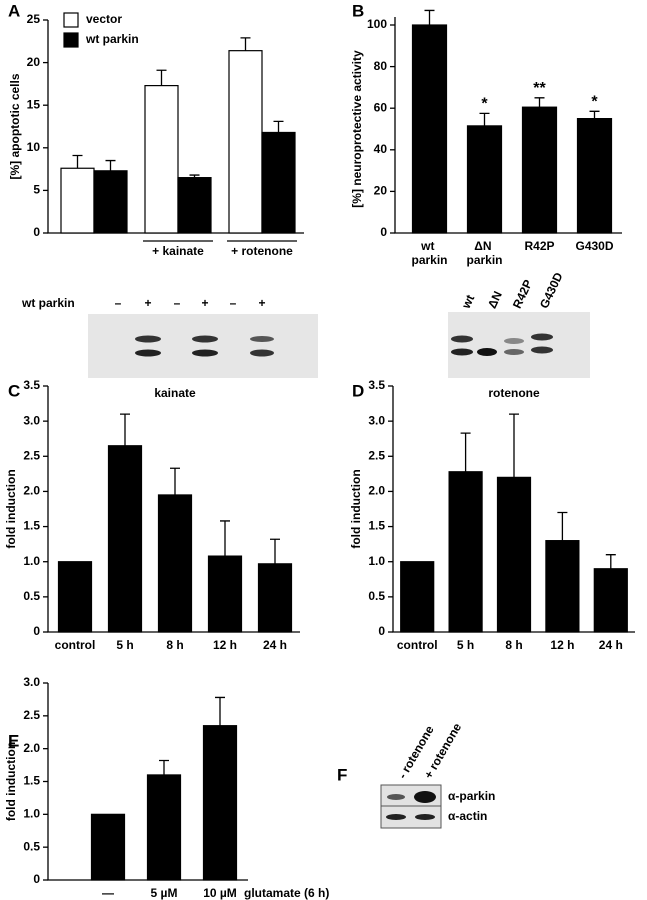 The image size is (647, 900). I want to click on panel-letter: E, so click(13, 740).